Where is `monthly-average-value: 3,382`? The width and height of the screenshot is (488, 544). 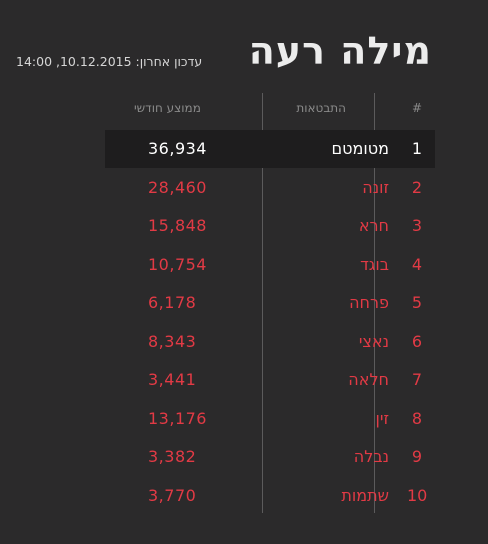 monthly-average-value: 3,382 is located at coordinates (172, 456).